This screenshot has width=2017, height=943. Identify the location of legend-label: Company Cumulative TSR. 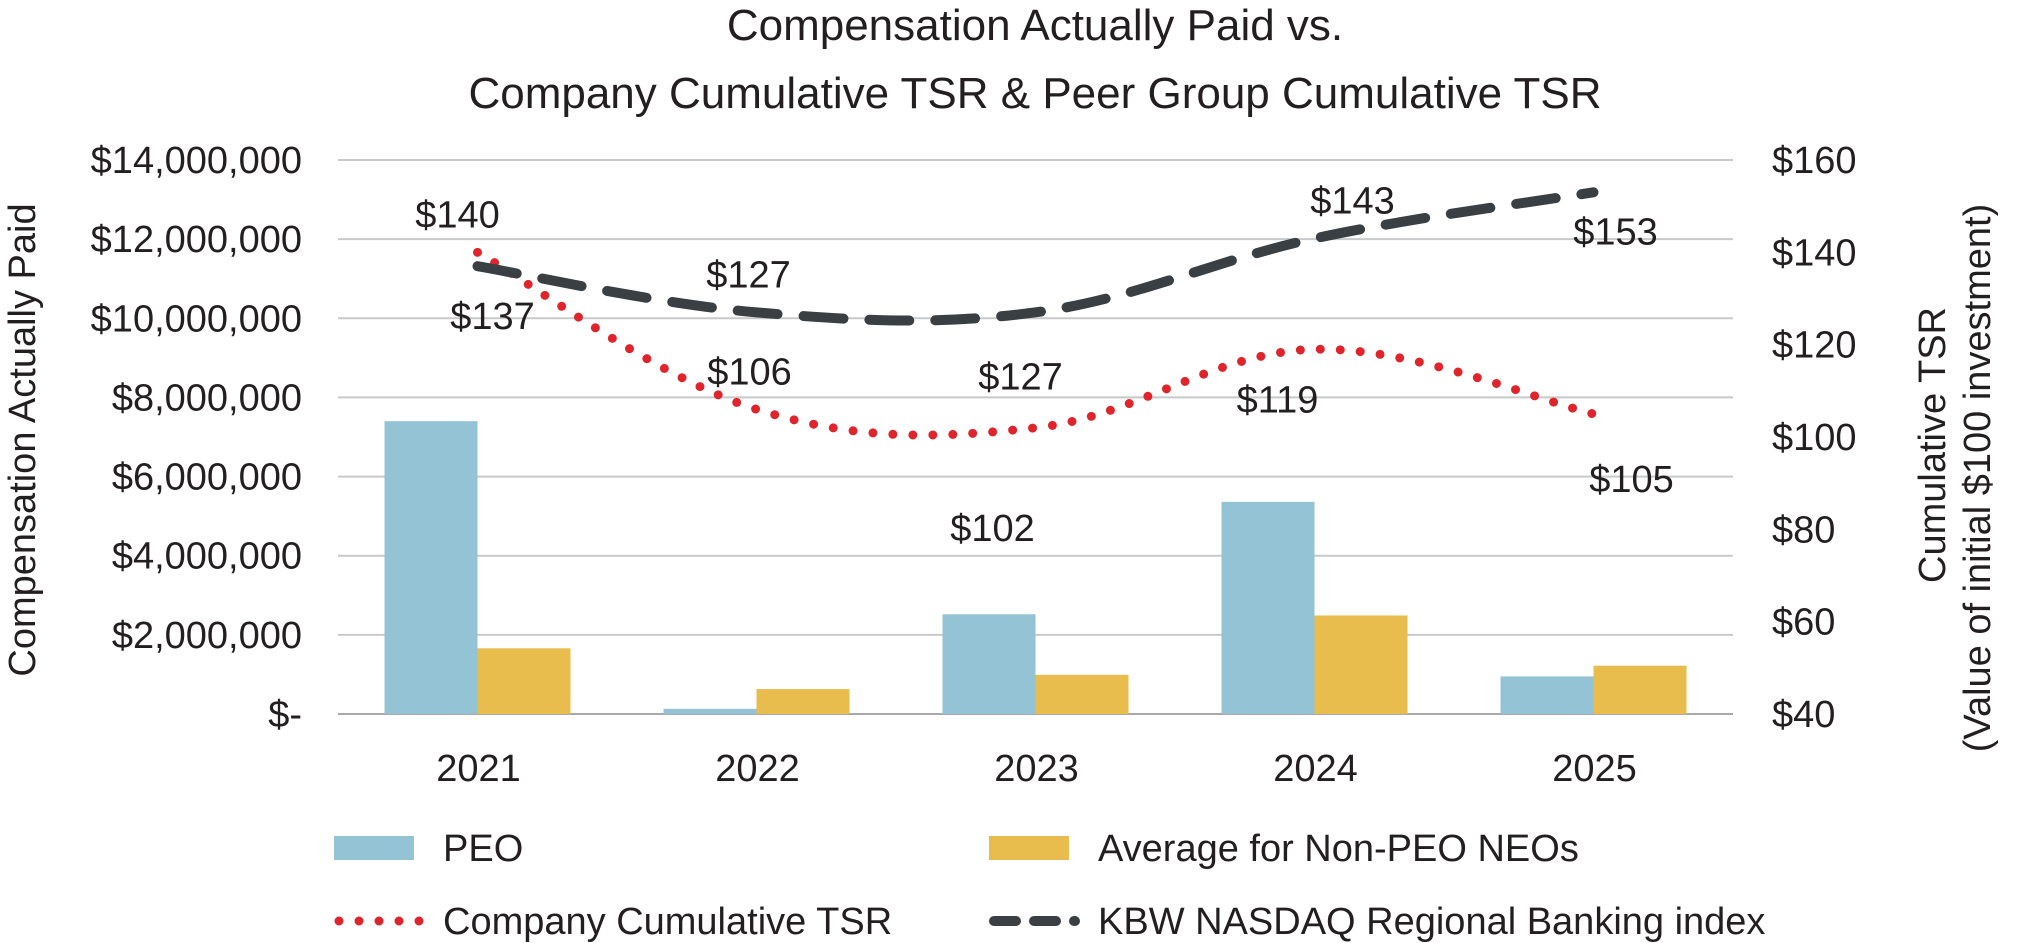
(667, 922).